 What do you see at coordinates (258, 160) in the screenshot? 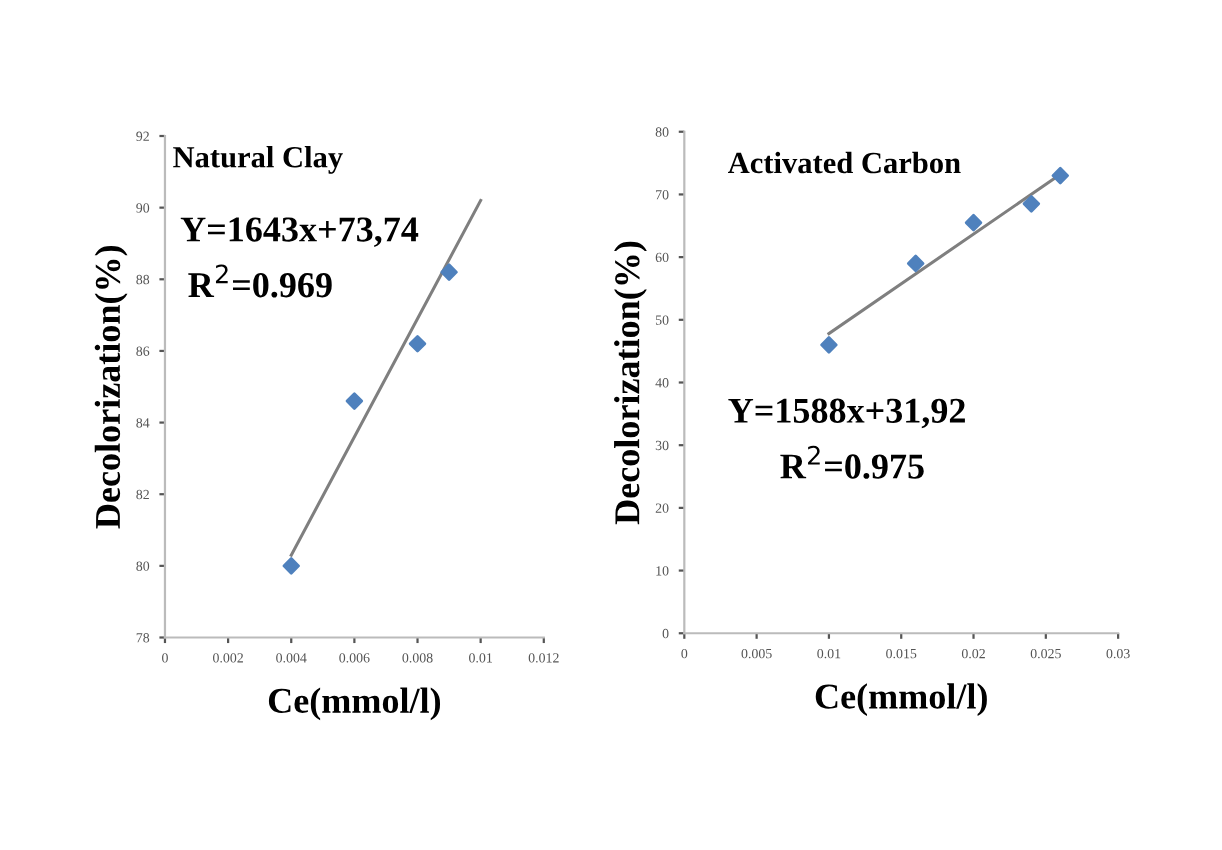
I see `chart-title: Natural Clay` at bounding box center [258, 160].